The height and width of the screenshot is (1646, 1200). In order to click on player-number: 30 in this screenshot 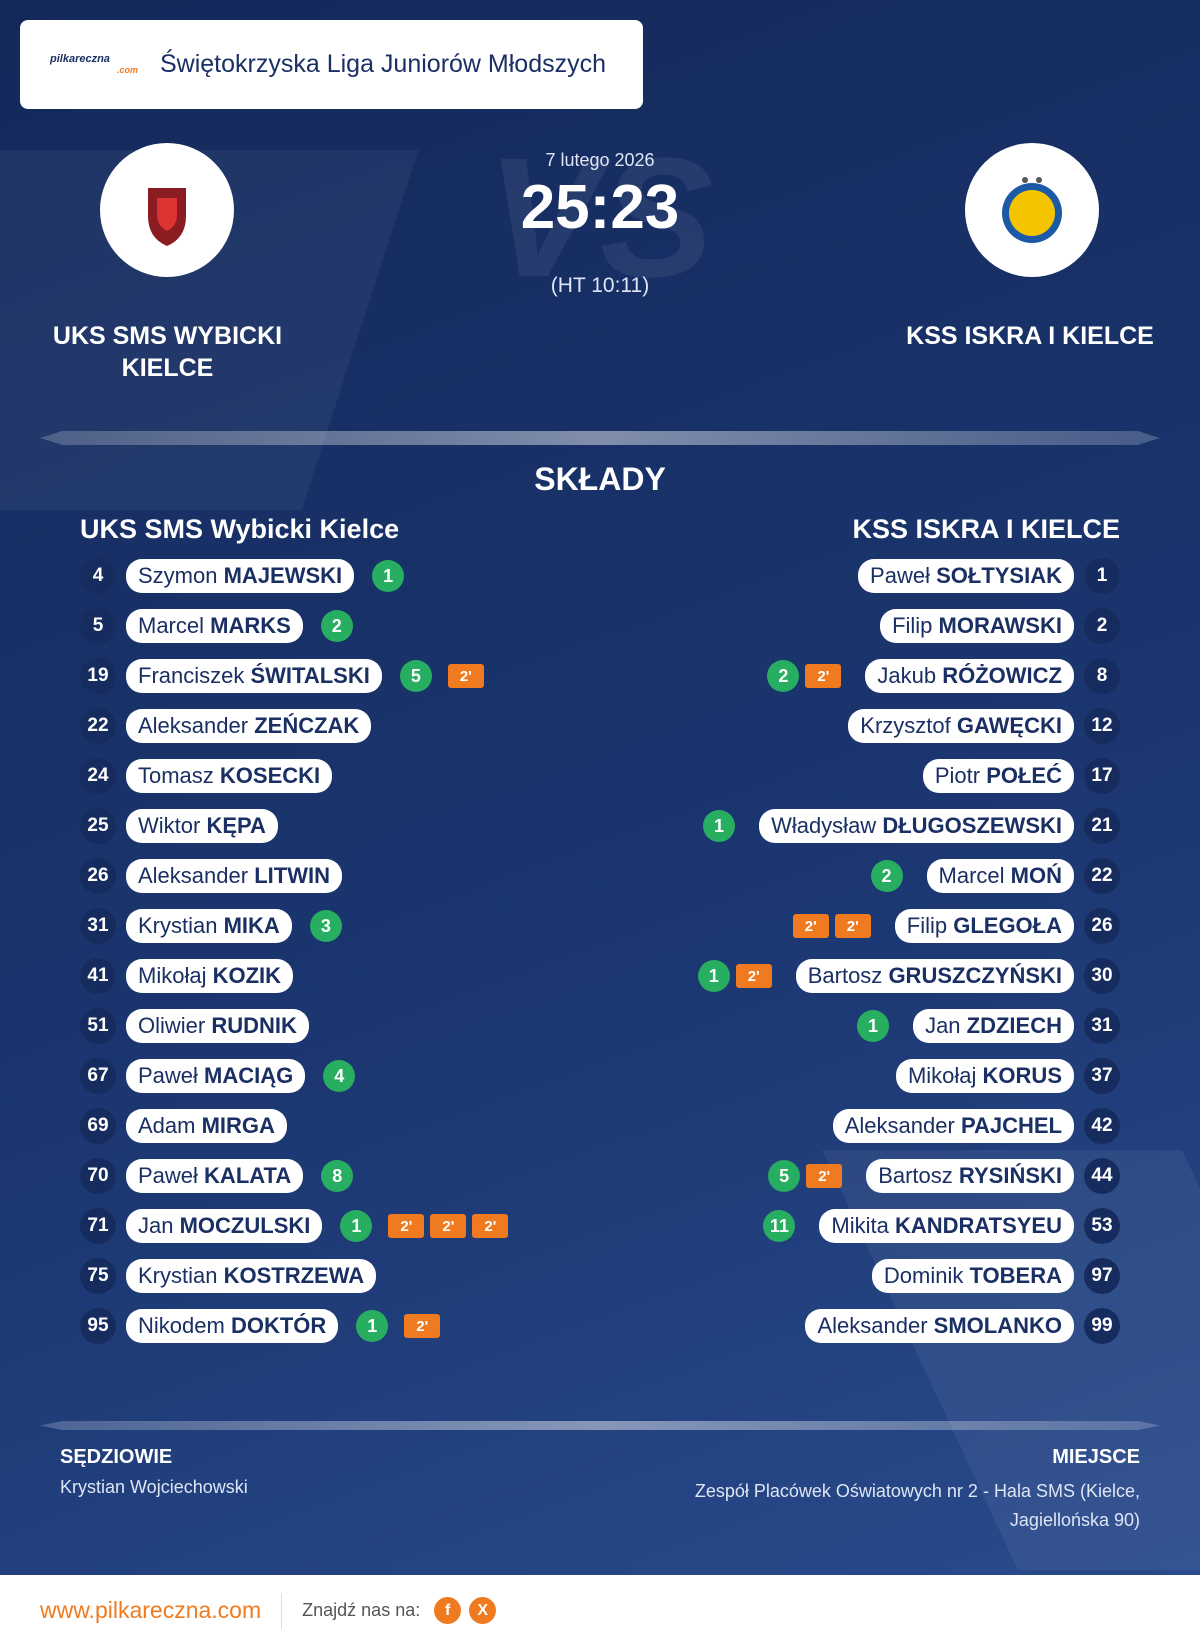, I will do `click(1102, 976)`.